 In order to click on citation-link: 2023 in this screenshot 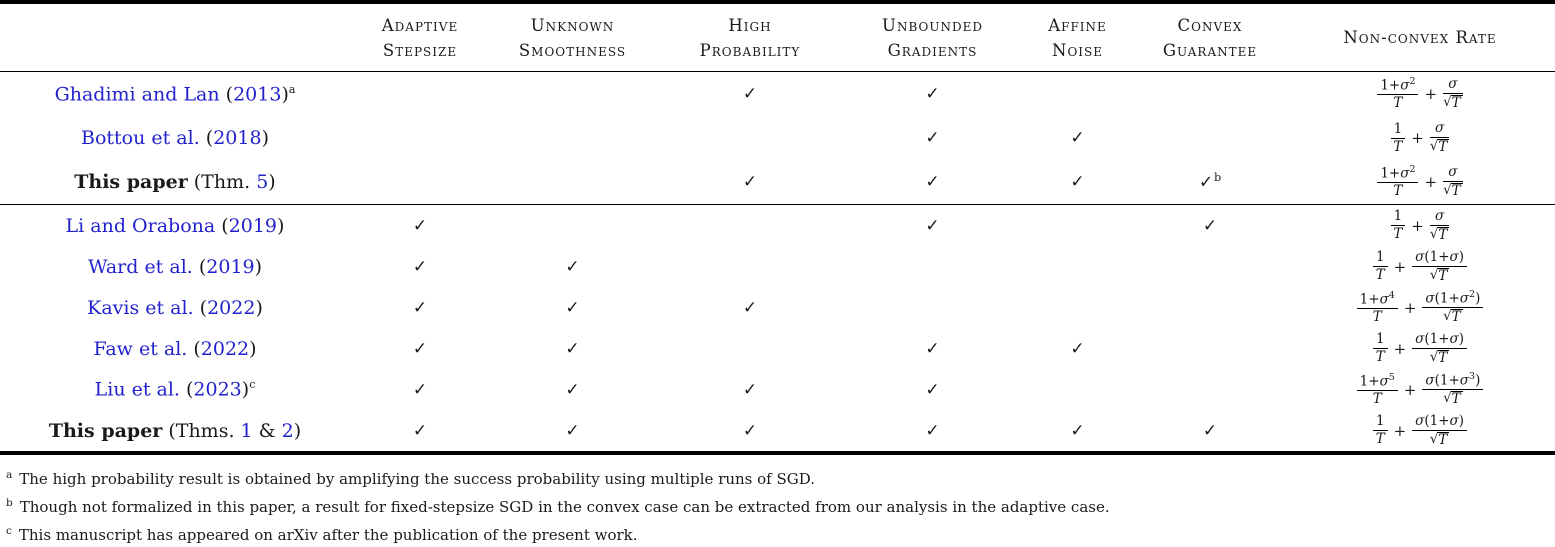, I will do `click(217, 389)`.